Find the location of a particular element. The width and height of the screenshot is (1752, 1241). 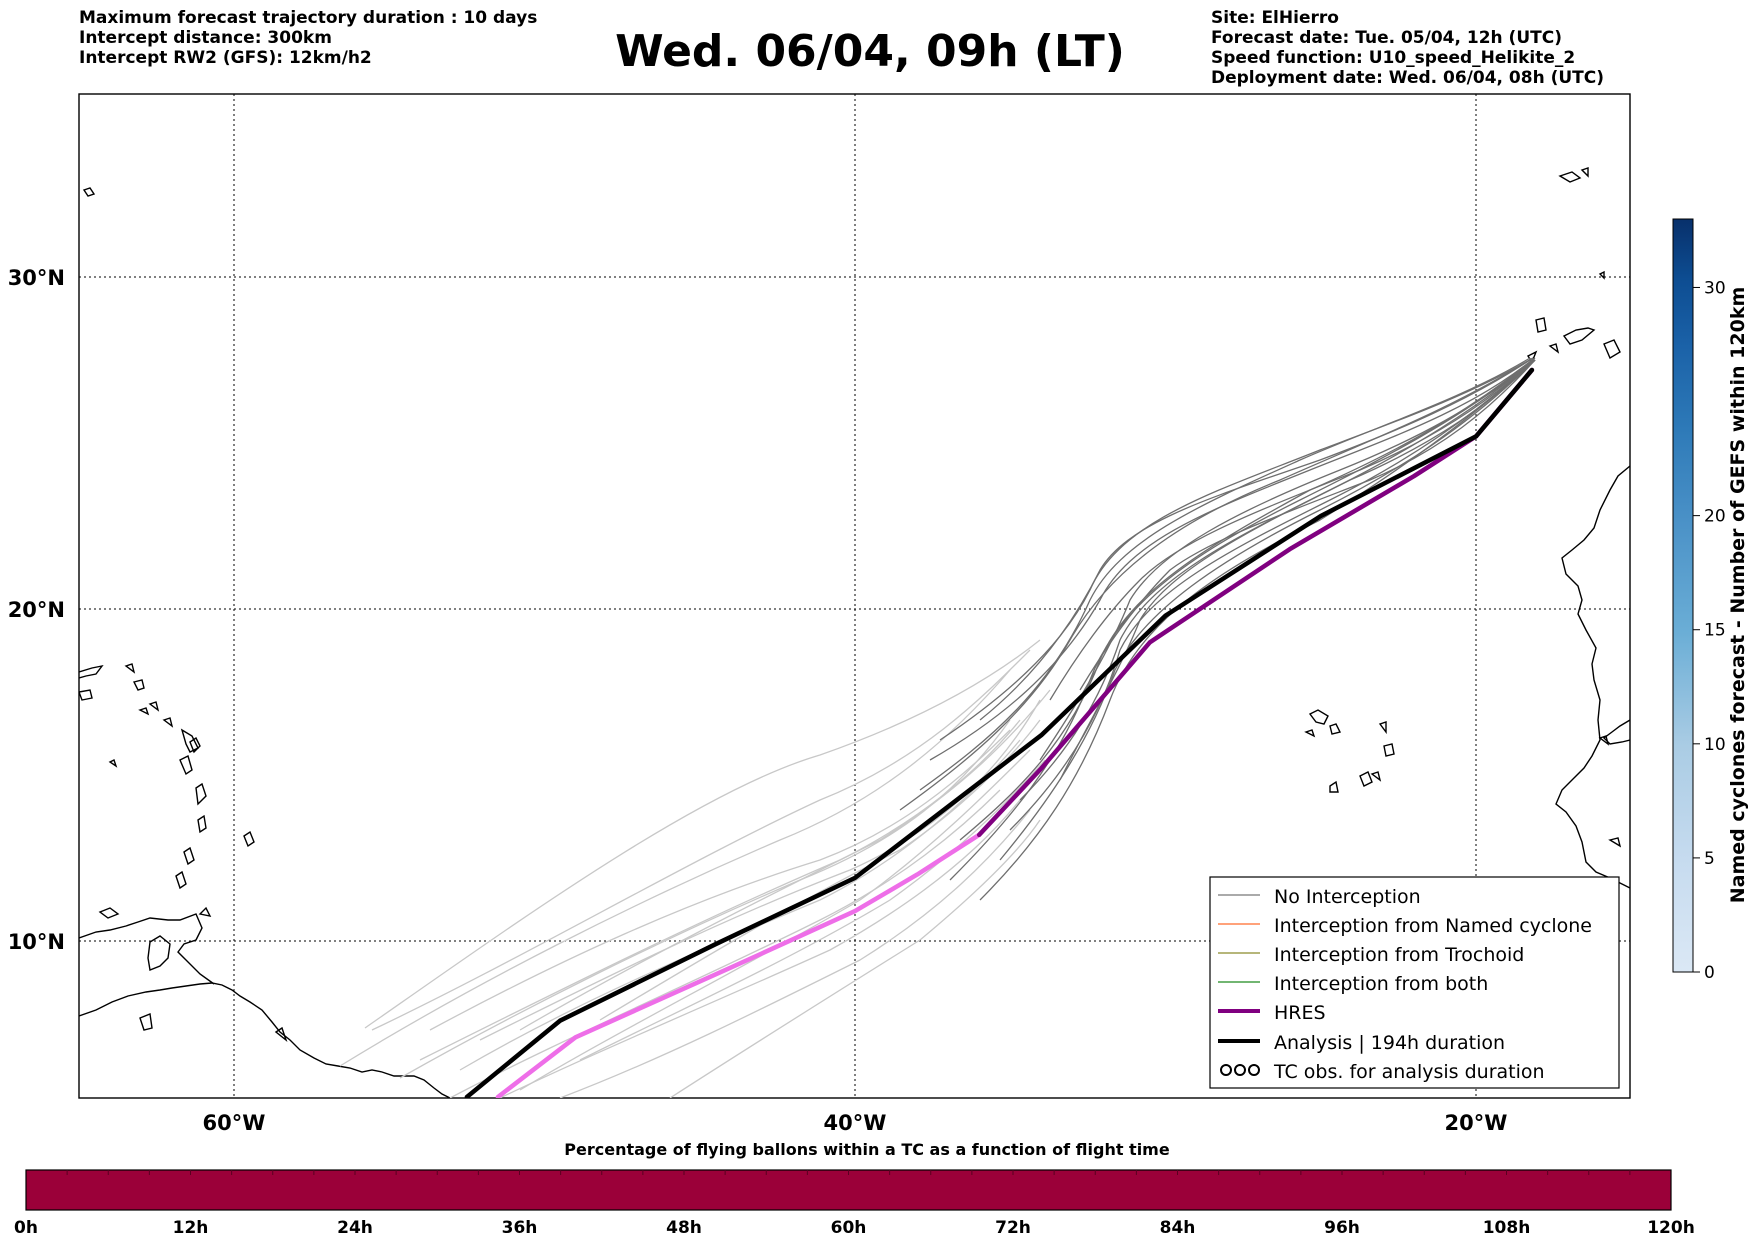

colorbar-bottom-tick-label: 36h is located at coordinates (520, 1228).